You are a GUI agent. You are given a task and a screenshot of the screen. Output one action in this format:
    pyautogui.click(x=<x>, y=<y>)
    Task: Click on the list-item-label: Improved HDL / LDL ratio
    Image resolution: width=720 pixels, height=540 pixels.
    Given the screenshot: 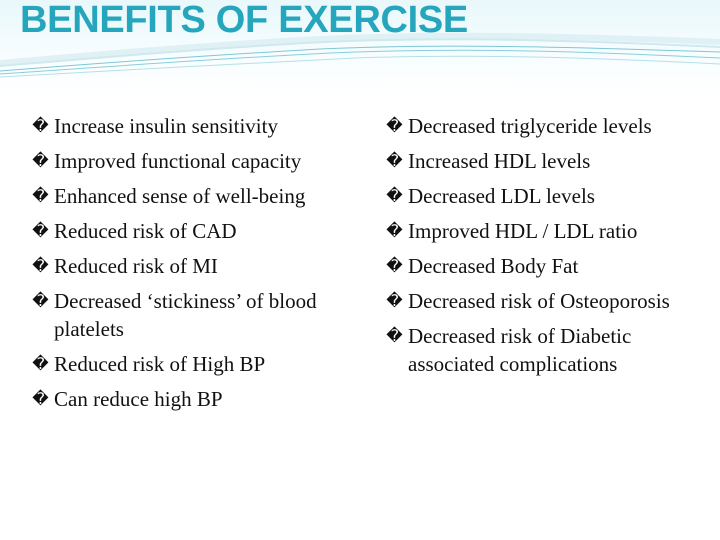 What is the action you would take?
    pyautogui.click(x=523, y=231)
    